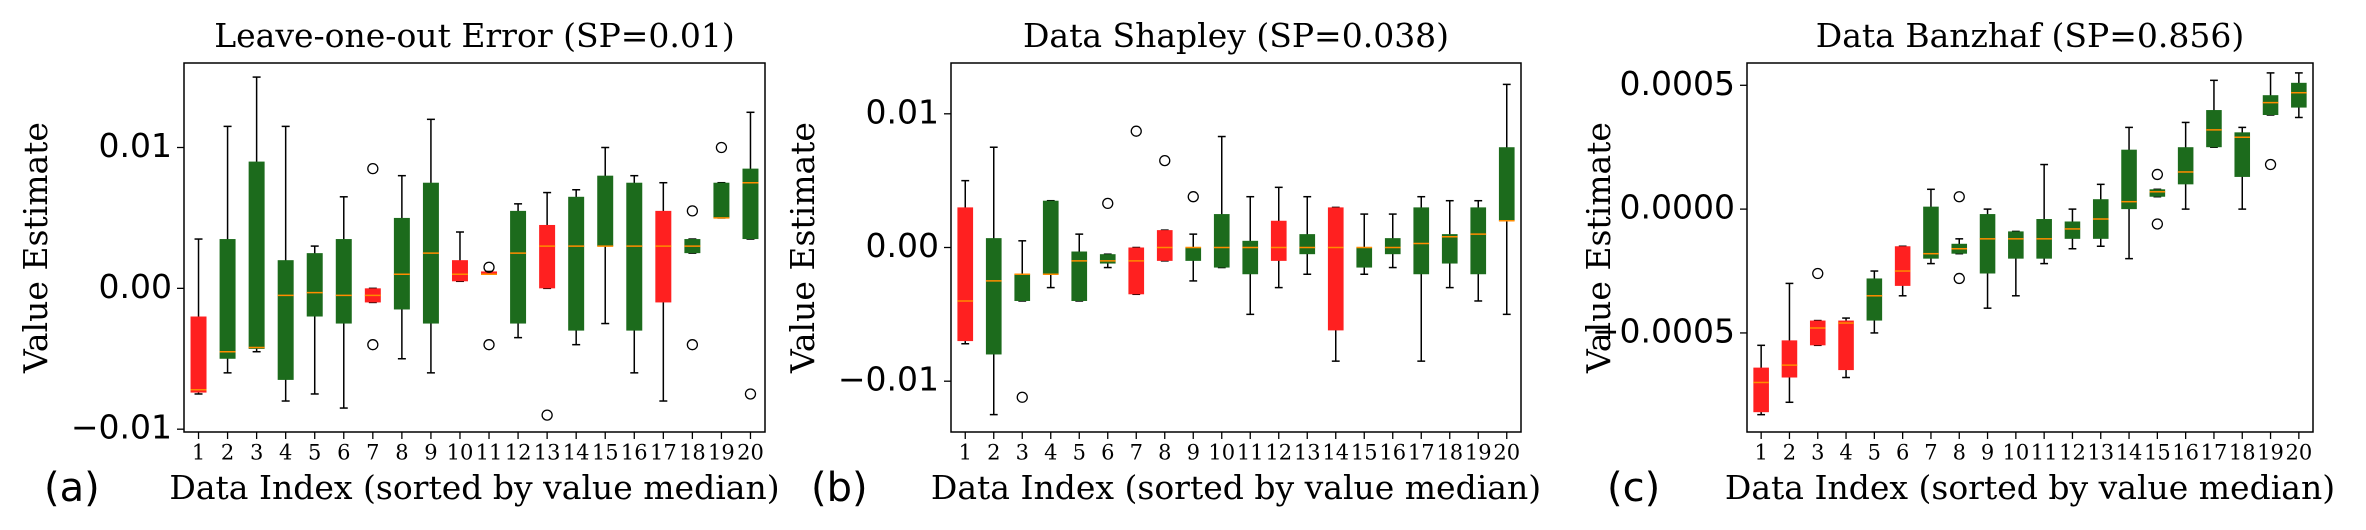 The width and height of the screenshot is (2366, 530). What do you see at coordinates (2270, 453) in the screenshot?
I see `x-tick-label: 19` at bounding box center [2270, 453].